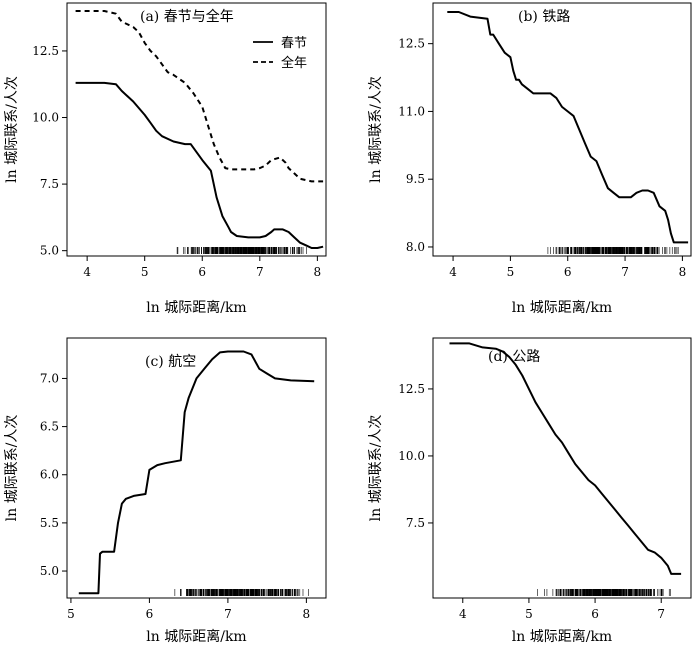  Describe the element at coordinates (411, 111) in the screenshot. I see `y-tick-label: 11.0` at that location.